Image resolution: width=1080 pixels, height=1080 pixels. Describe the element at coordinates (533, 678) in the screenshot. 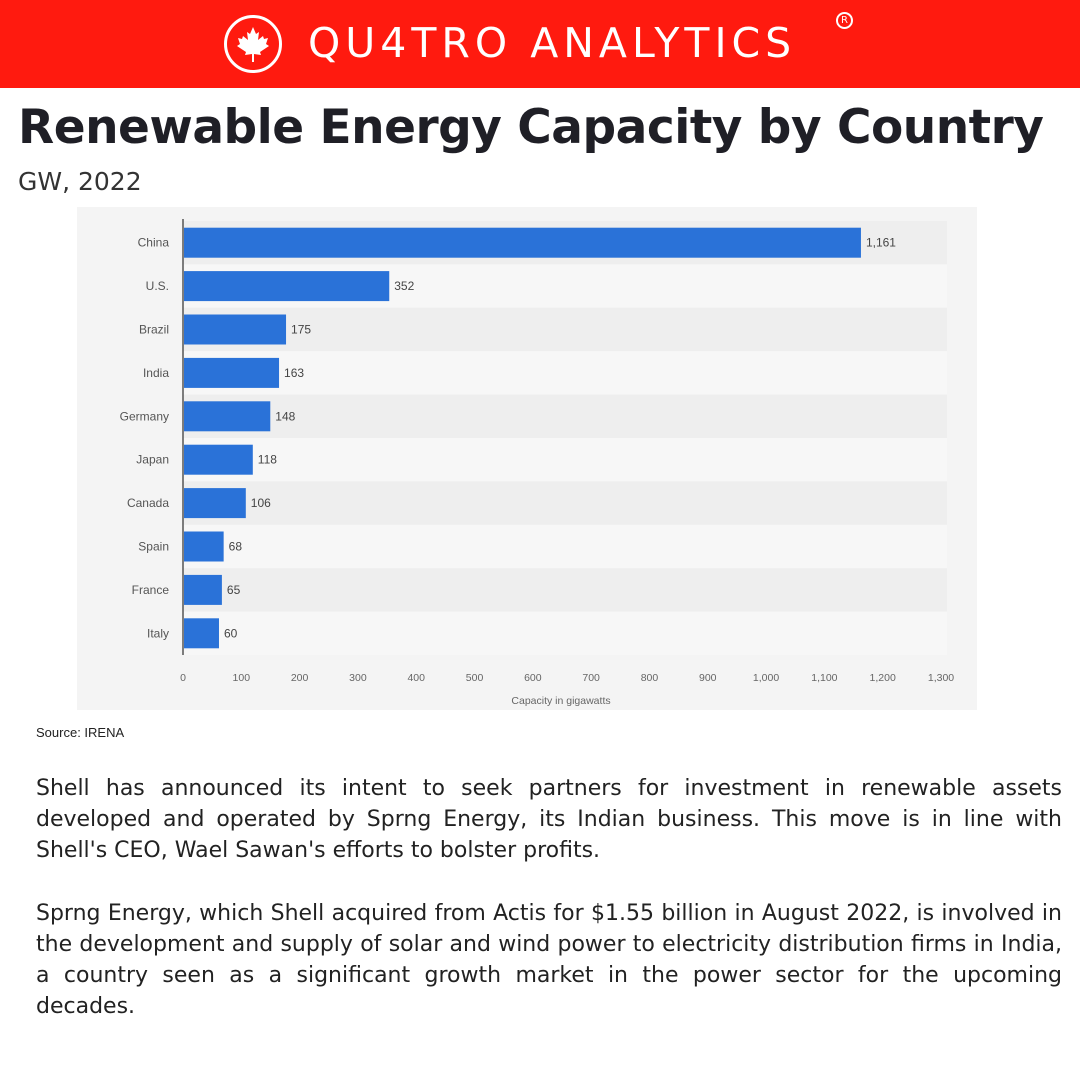

I see `x-tick-label: 600` at that location.